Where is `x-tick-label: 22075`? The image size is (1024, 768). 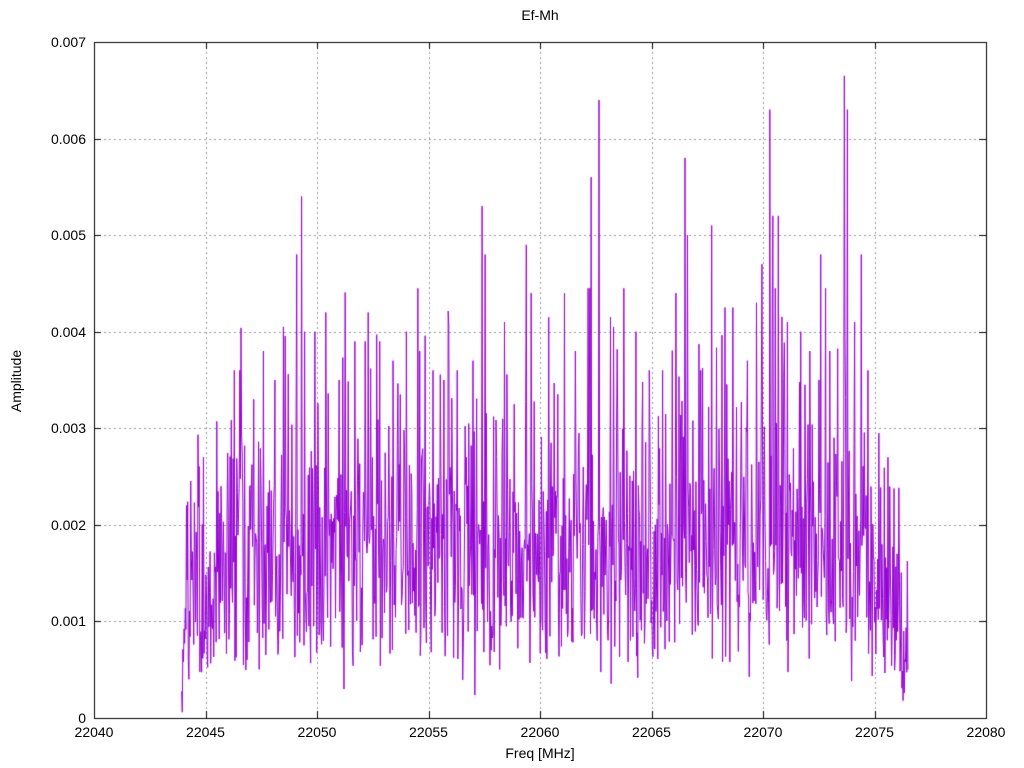
x-tick-label: 22075 is located at coordinates (874, 732).